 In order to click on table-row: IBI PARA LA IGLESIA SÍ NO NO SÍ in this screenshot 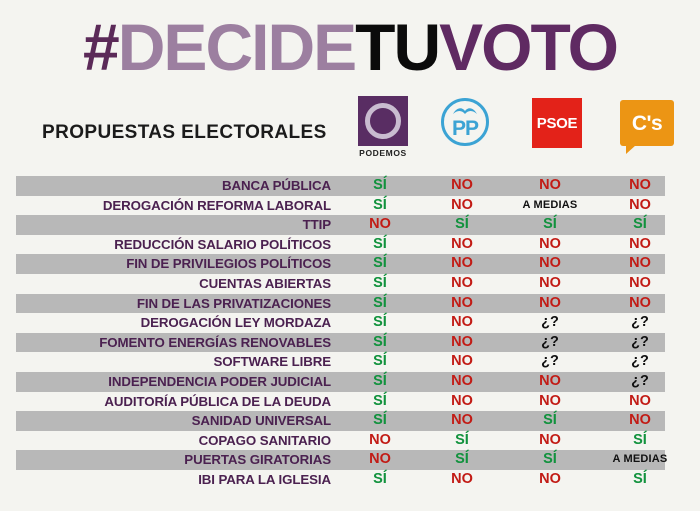, I will do `click(350, 480)`.